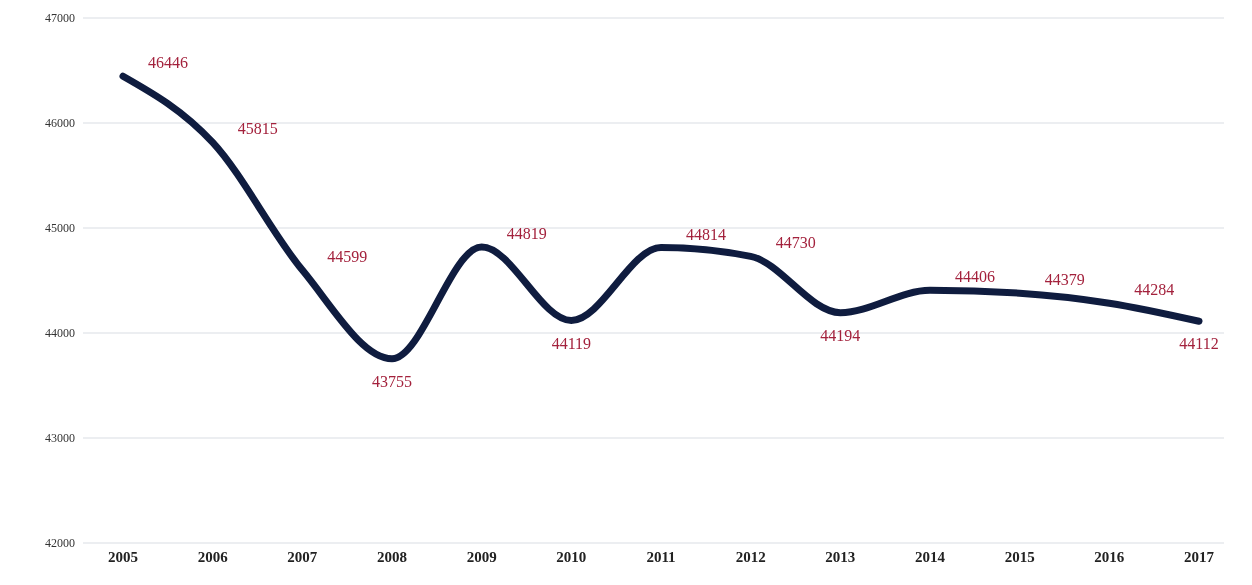  Describe the element at coordinates (750, 556) in the screenshot. I see `x-tick-label: 2012` at that location.